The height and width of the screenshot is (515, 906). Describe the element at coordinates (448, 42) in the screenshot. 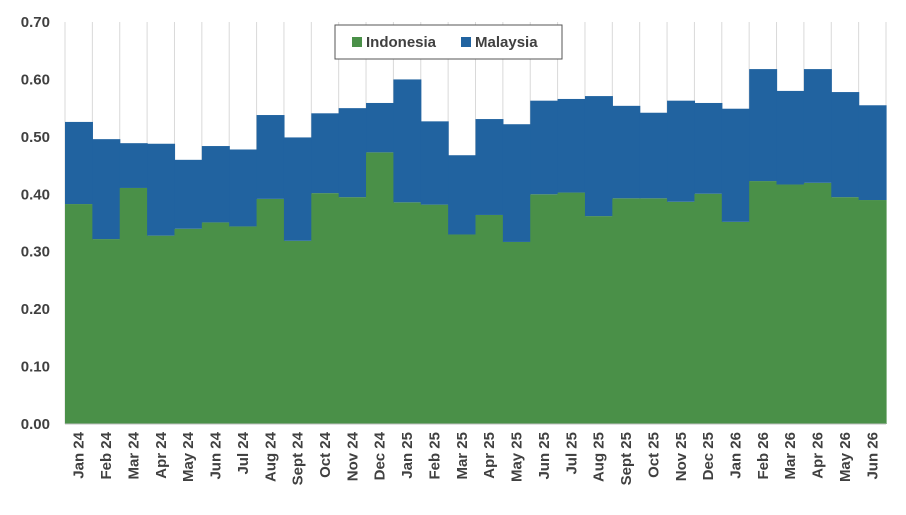

I see `legend-box` at that location.